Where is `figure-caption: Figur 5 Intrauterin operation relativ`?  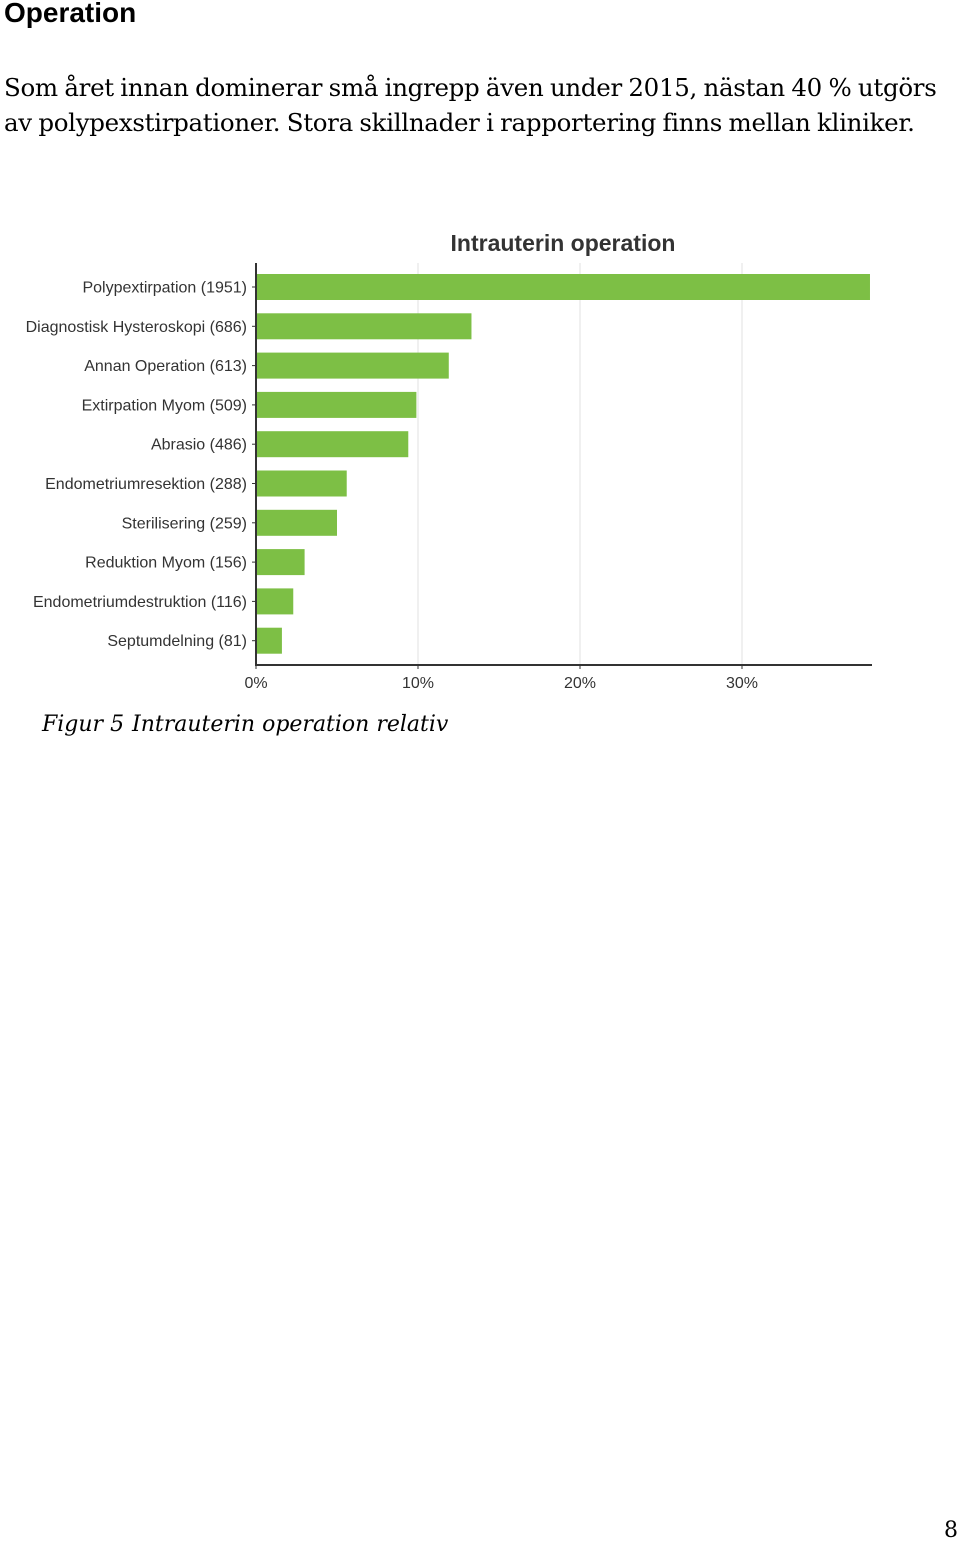 figure-caption: Figur 5 Intrauterin operation relativ is located at coordinates (245, 724).